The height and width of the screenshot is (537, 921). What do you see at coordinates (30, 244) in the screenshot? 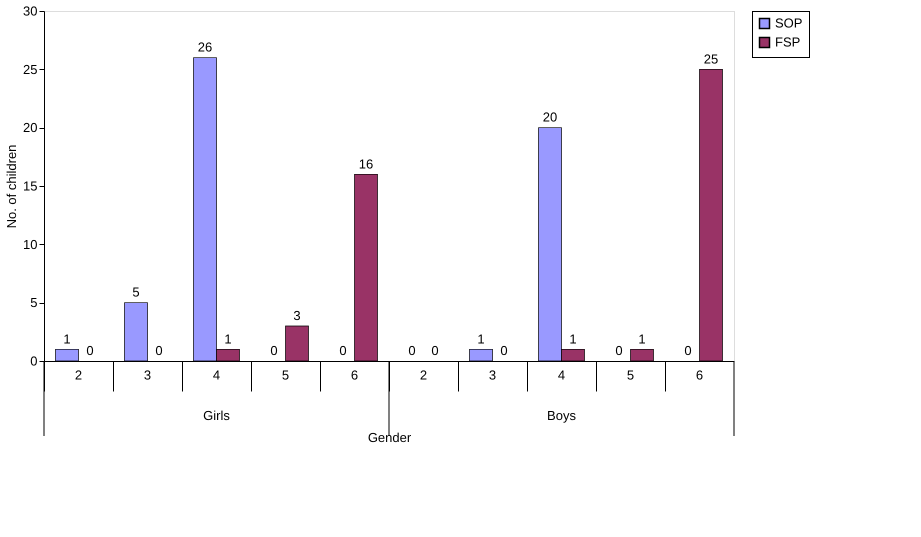
I see `y-tick-label: 10` at bounding box center [30, 244].